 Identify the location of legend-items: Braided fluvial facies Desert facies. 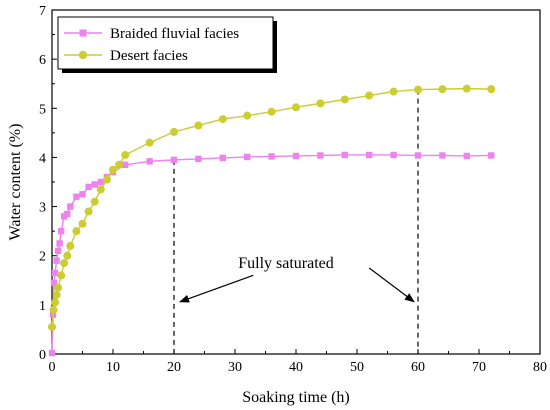
(151, 45).